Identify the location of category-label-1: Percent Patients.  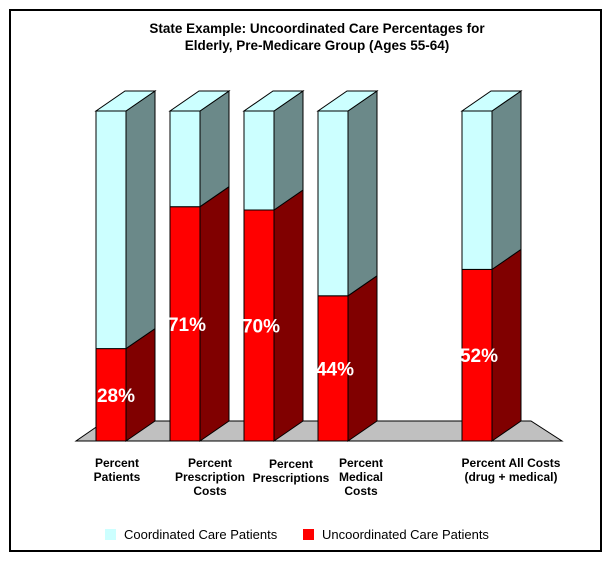
(117, 470).